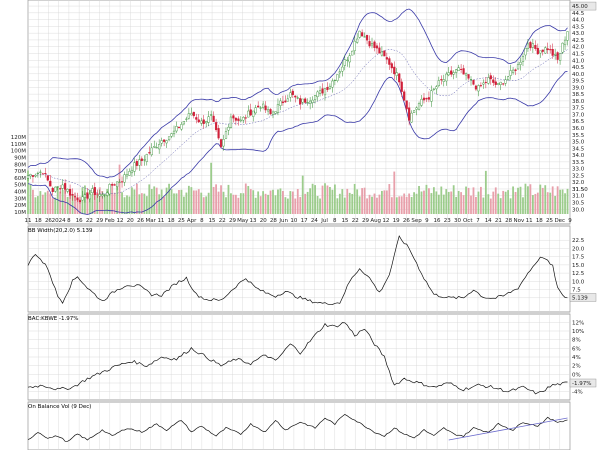  I want to click on relative-y-tick: -4%, so click(577, 393).